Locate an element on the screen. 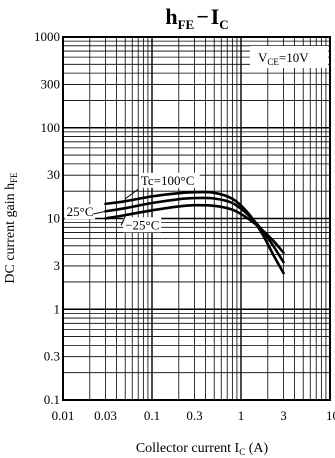  condition-label: VCE=10V is located at coordinates (283, 58).